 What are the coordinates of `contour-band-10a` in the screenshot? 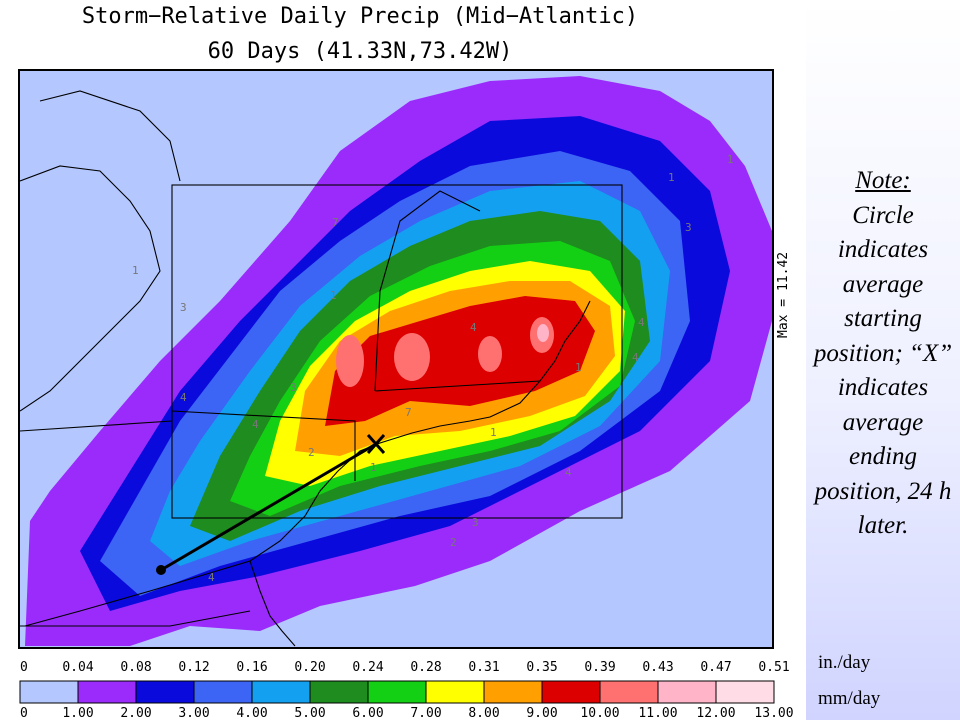 It's located at (350, 361).